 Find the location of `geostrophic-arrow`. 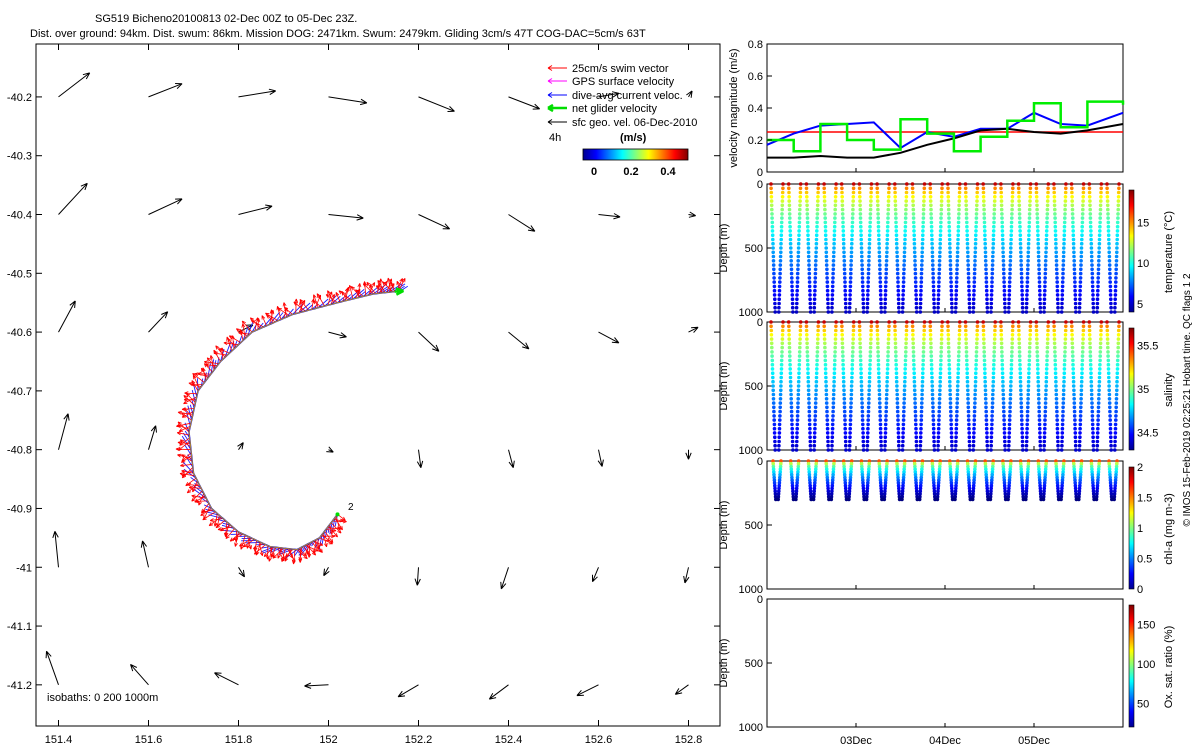

geostrophic-arrow is located at coordinates (504, 578).